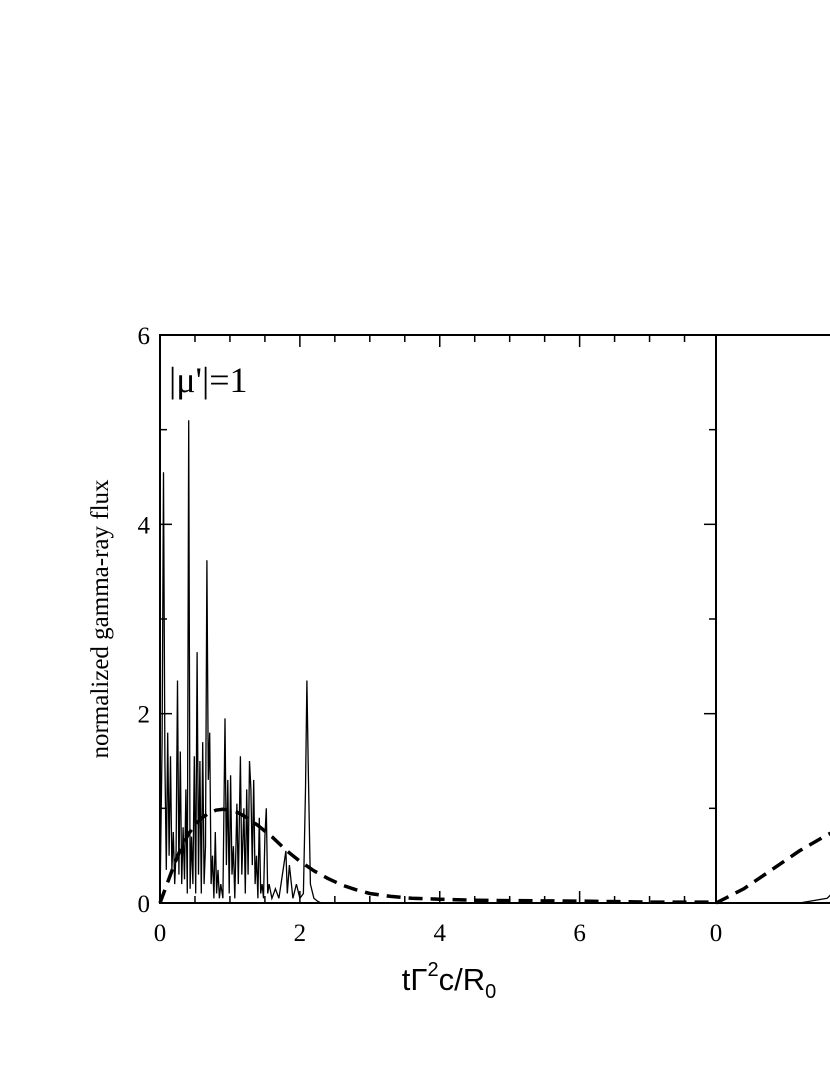 The width and height of the screenshot is (830, 1075). I want to click on y-tick-label: 2, so click(144, 715).